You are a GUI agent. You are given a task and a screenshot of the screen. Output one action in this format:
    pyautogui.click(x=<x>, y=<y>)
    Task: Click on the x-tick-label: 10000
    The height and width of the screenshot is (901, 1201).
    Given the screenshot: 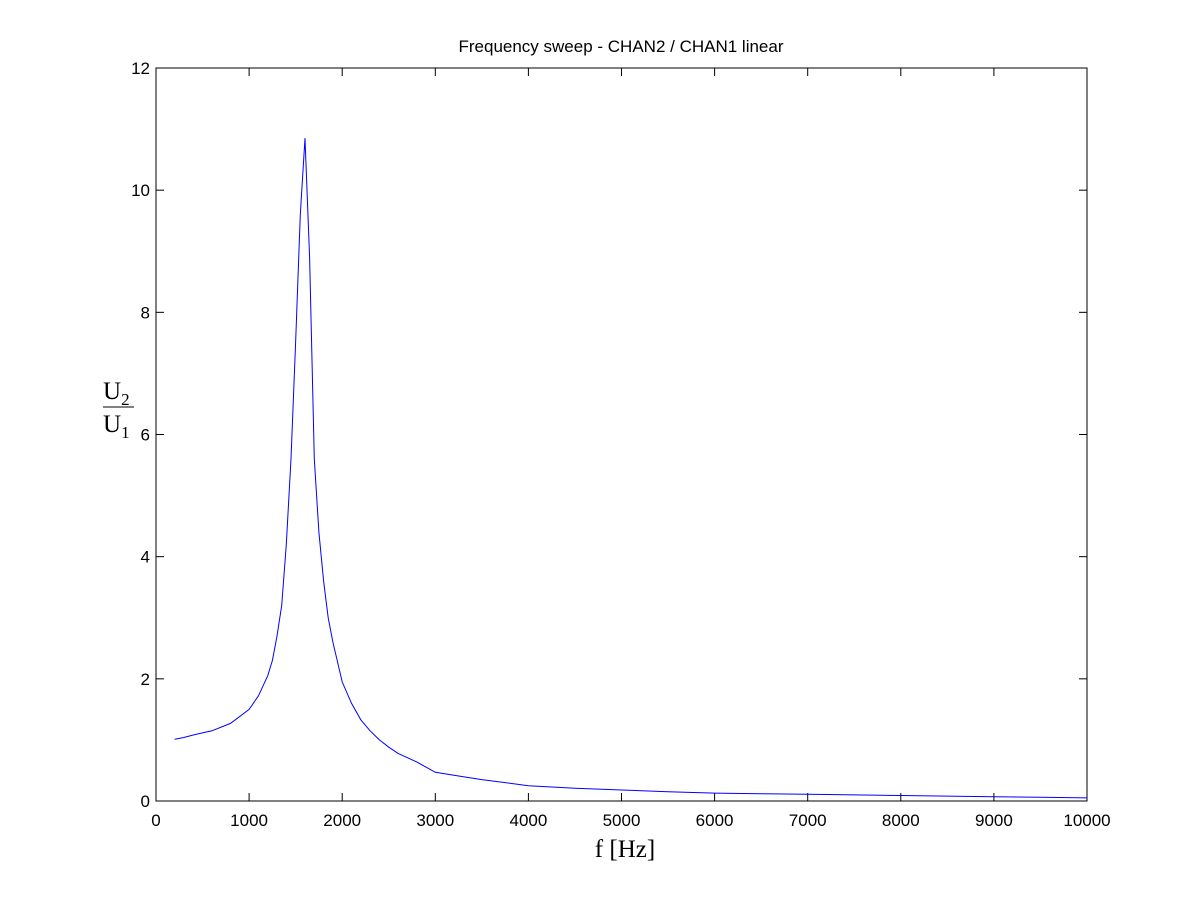 What is the action you would take?
    pyautogui.click(x=1086, y=820)
    